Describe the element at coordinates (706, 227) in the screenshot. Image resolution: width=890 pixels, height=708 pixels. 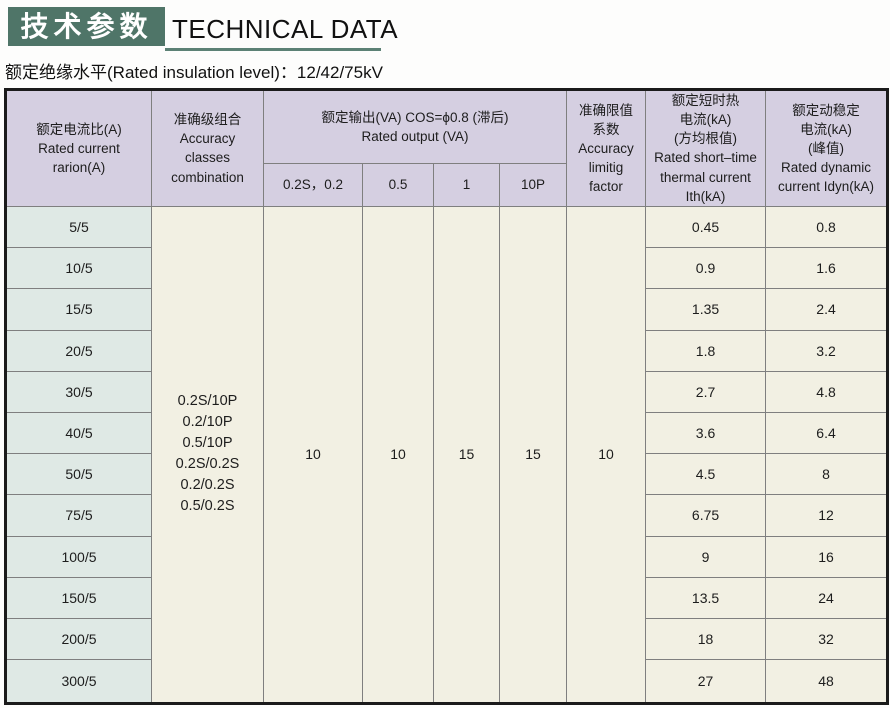
I see `thermal-current-cell: 0.45` at that location.